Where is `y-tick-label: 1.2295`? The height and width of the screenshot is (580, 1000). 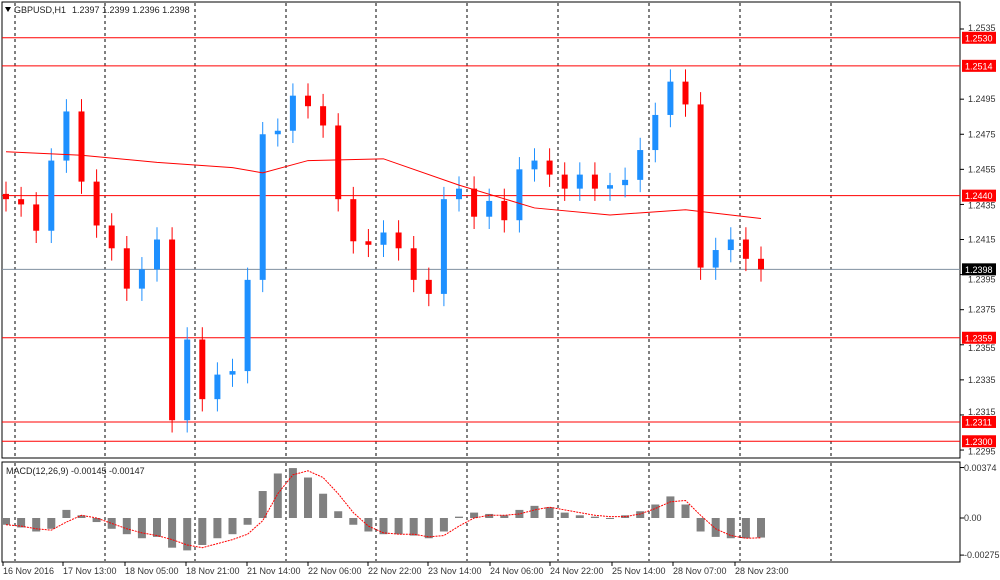
y-tick-label: 1.2295 is located at coordinates (982, 451).